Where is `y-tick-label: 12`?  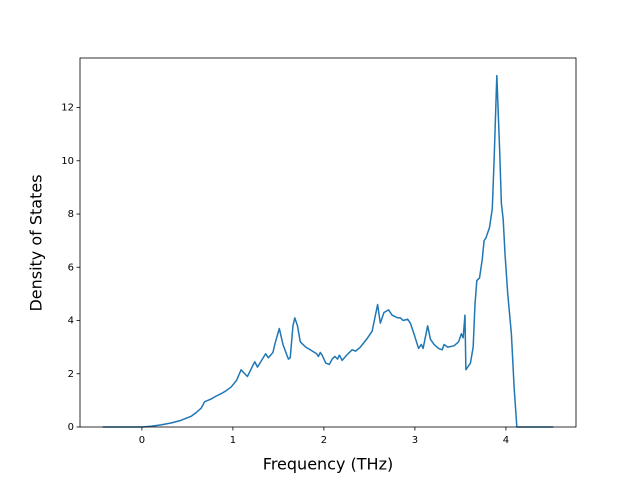 y-tick-label: 12 is located at coordinates (67, 108).